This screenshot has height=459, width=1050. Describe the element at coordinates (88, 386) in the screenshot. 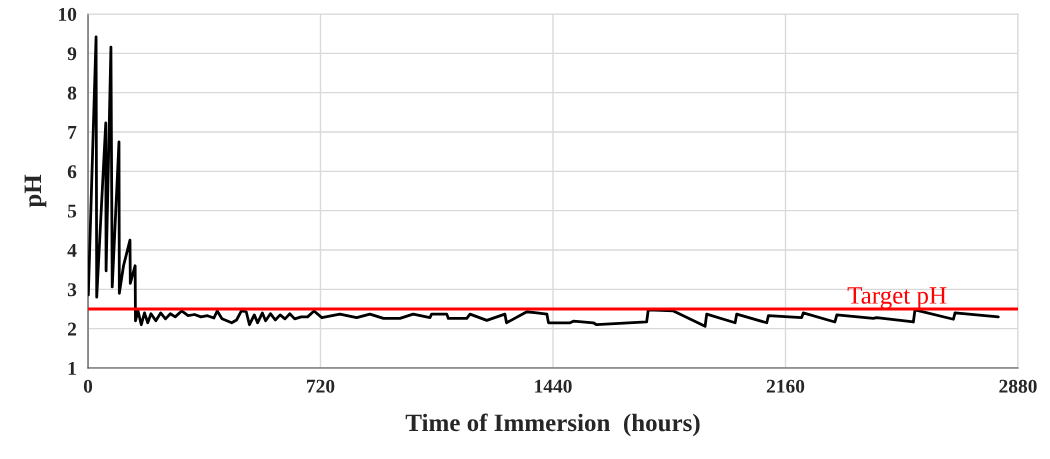

I see `x-tick-label: 0` at that location.